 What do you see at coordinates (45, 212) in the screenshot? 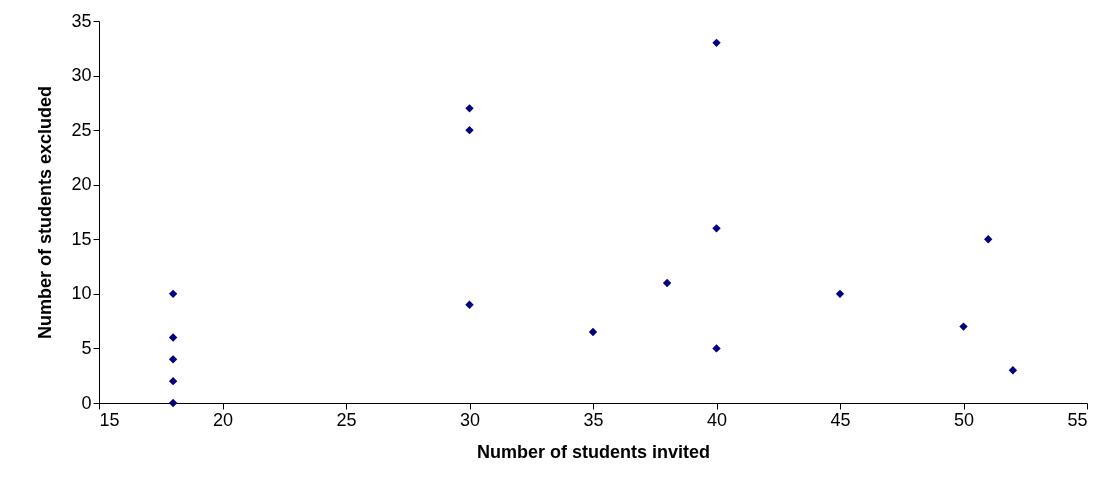
I see `y-axis-title: Number of students excluded` at bounding box center [45, 212].